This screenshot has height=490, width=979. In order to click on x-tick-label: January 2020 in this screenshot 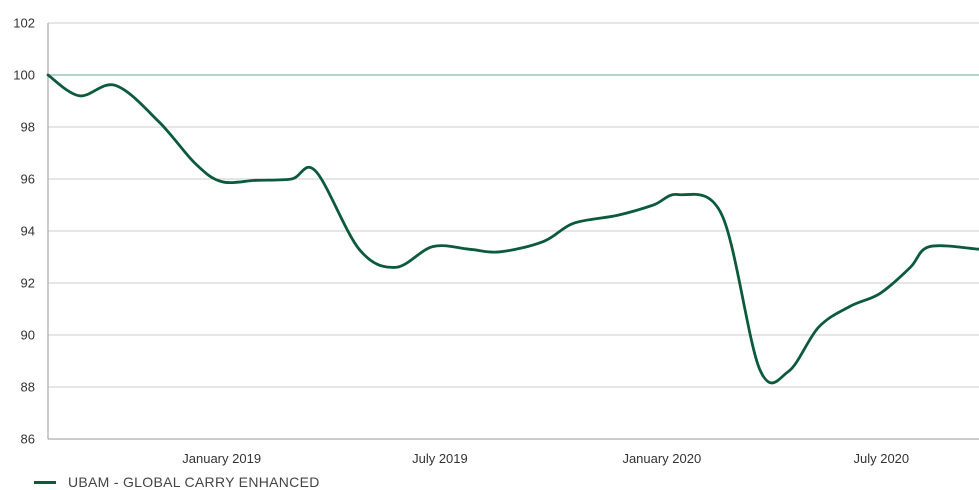, I will do `click(661, 458)`.